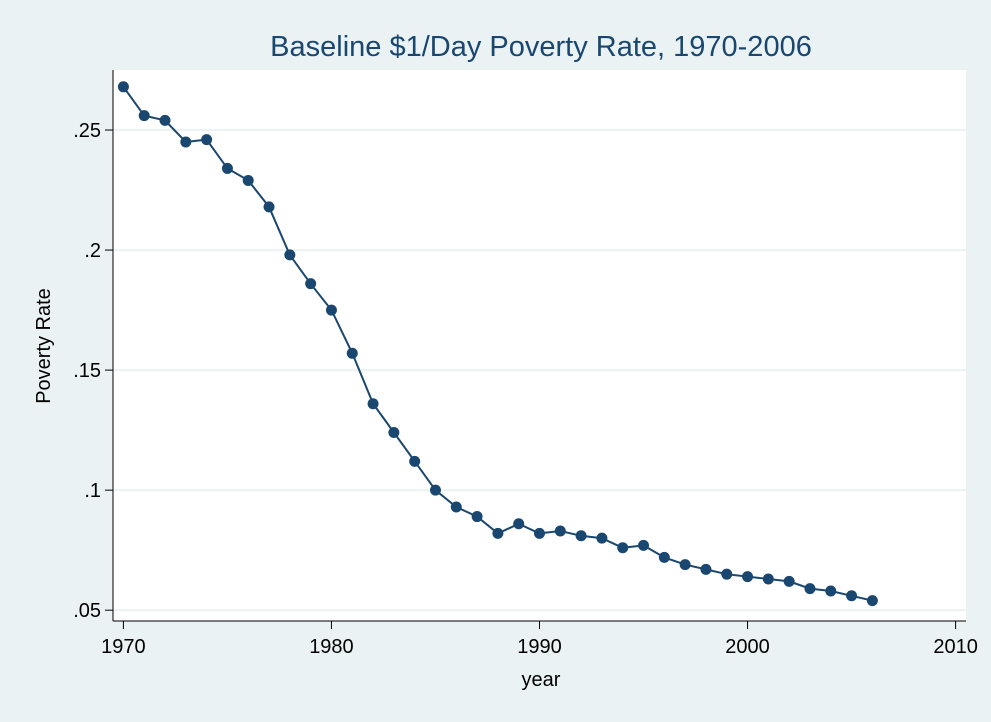 This screenshot has height=722, width=991. I want to click on y-tick-label: .2, so click(92, 251).